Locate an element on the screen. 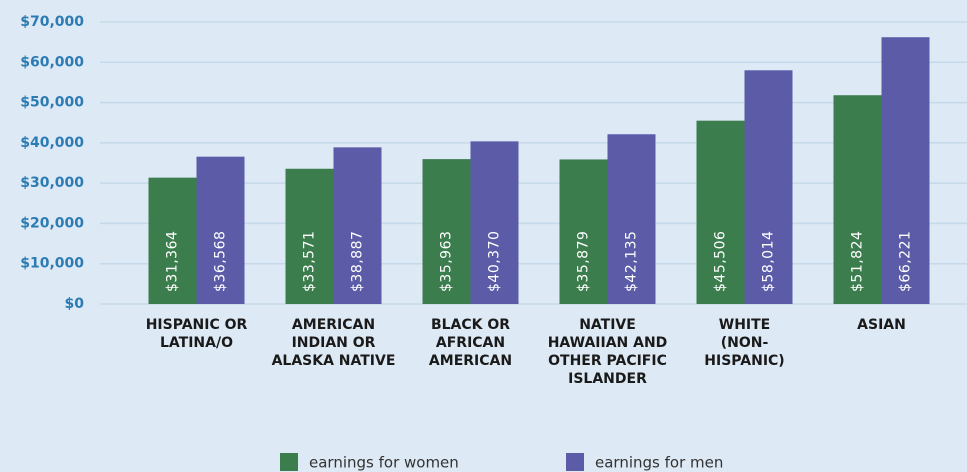 The height and width of the screenshot is (472, 967). value-label: $51,824 is located at coordinates (858, 261).